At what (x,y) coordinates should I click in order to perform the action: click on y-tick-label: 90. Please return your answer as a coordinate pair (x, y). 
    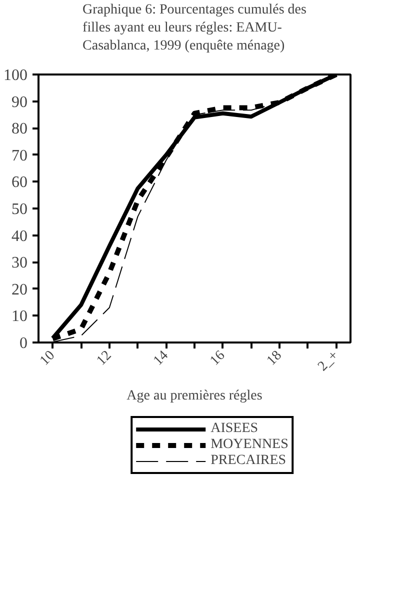
    Looking at the image, I should click on (20, 102).